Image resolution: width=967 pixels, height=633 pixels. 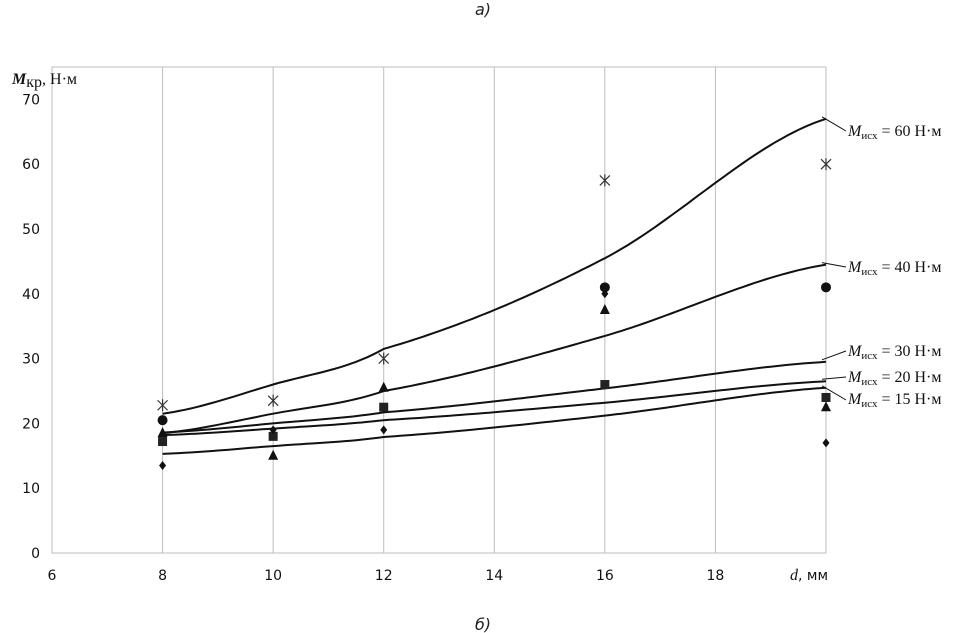 I want to click on x-axis-label: d, мм, so click(x=809, y=575).